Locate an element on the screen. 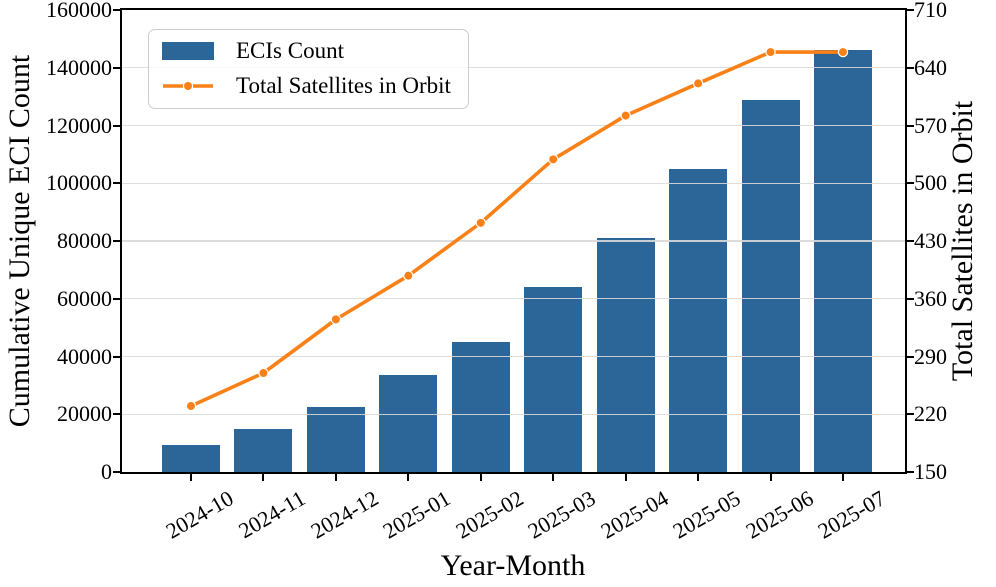 The width and height of the screenshot is (996, 587). x-axis-title: Year-Month is located at coordinates (513, 565).